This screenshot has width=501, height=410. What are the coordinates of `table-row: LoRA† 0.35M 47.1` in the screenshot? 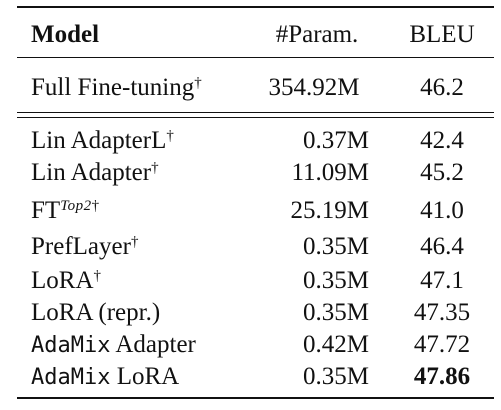 It's located at (250, 280).